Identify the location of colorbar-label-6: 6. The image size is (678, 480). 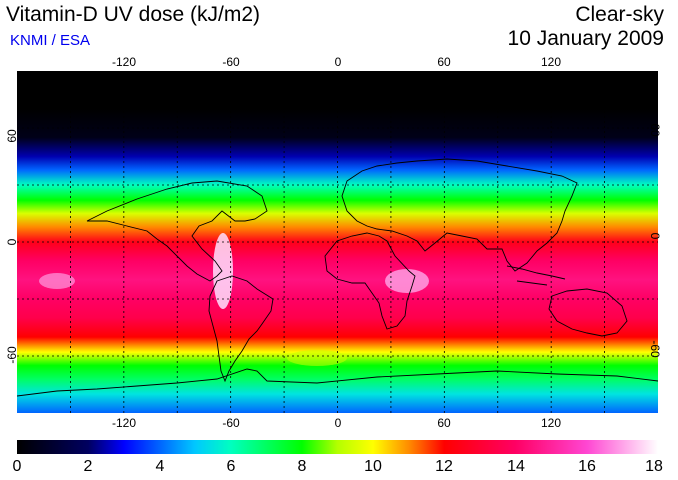
(231, 466).